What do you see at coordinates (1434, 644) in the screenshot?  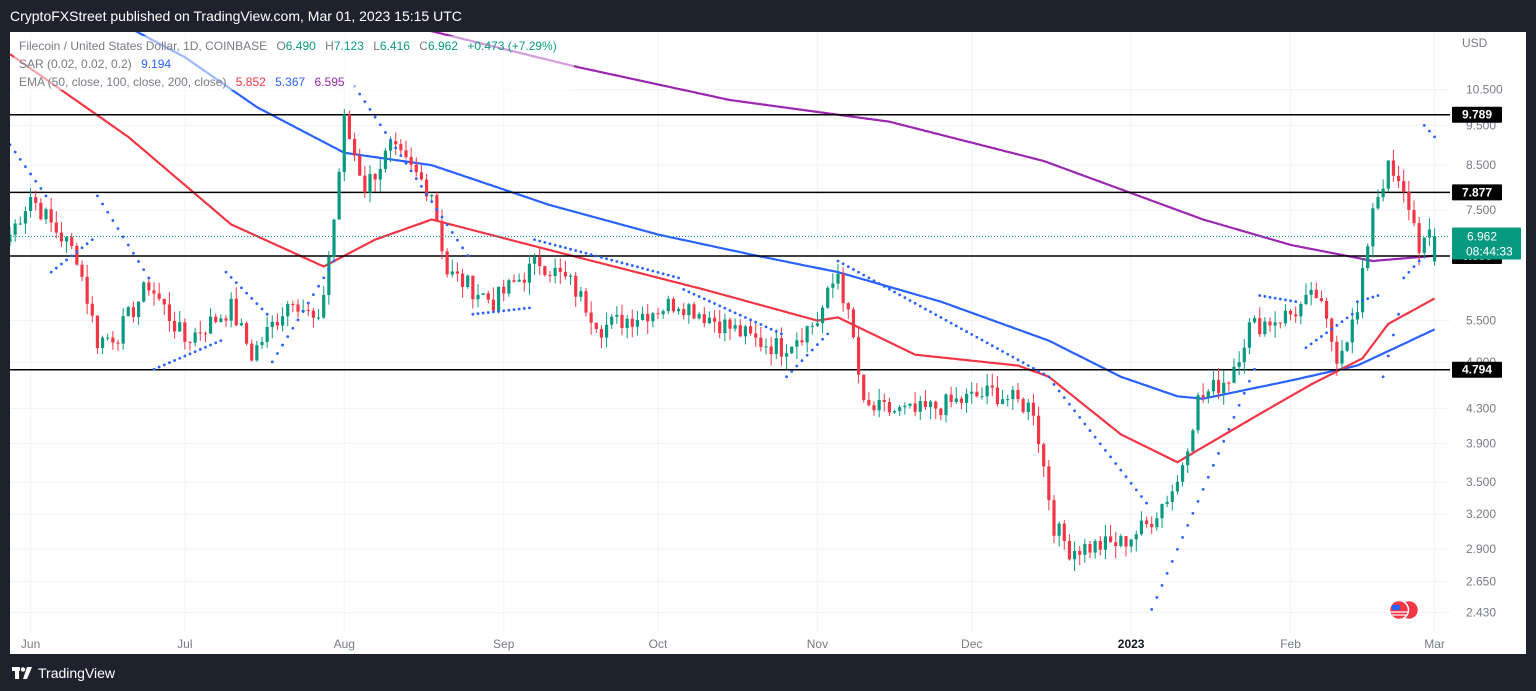 I see `time-tick-label: Mar` at bounding box center [1434, 644].